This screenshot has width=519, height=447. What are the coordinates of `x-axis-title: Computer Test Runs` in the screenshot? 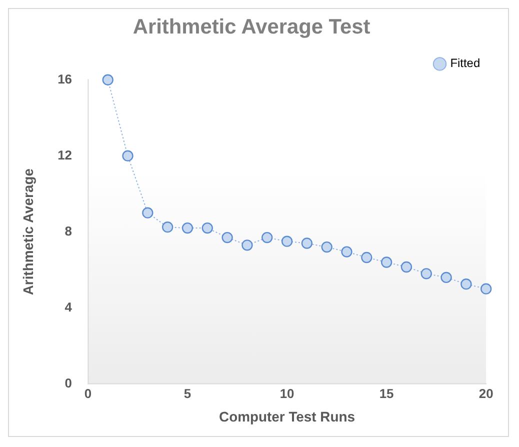 It's located at (287, 416).